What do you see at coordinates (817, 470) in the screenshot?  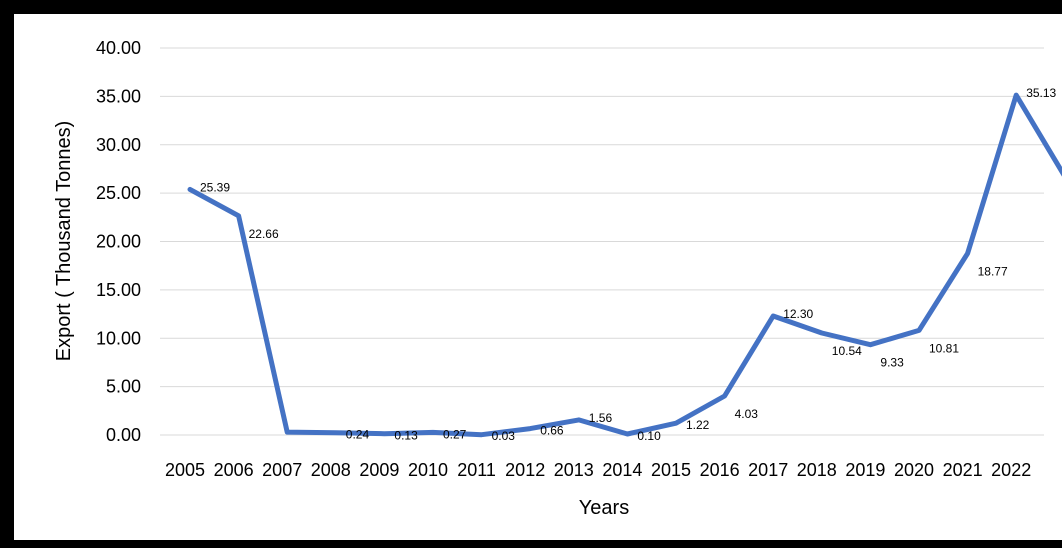 I see `x-tick-label: 2018` at bounding box center [817, 470].